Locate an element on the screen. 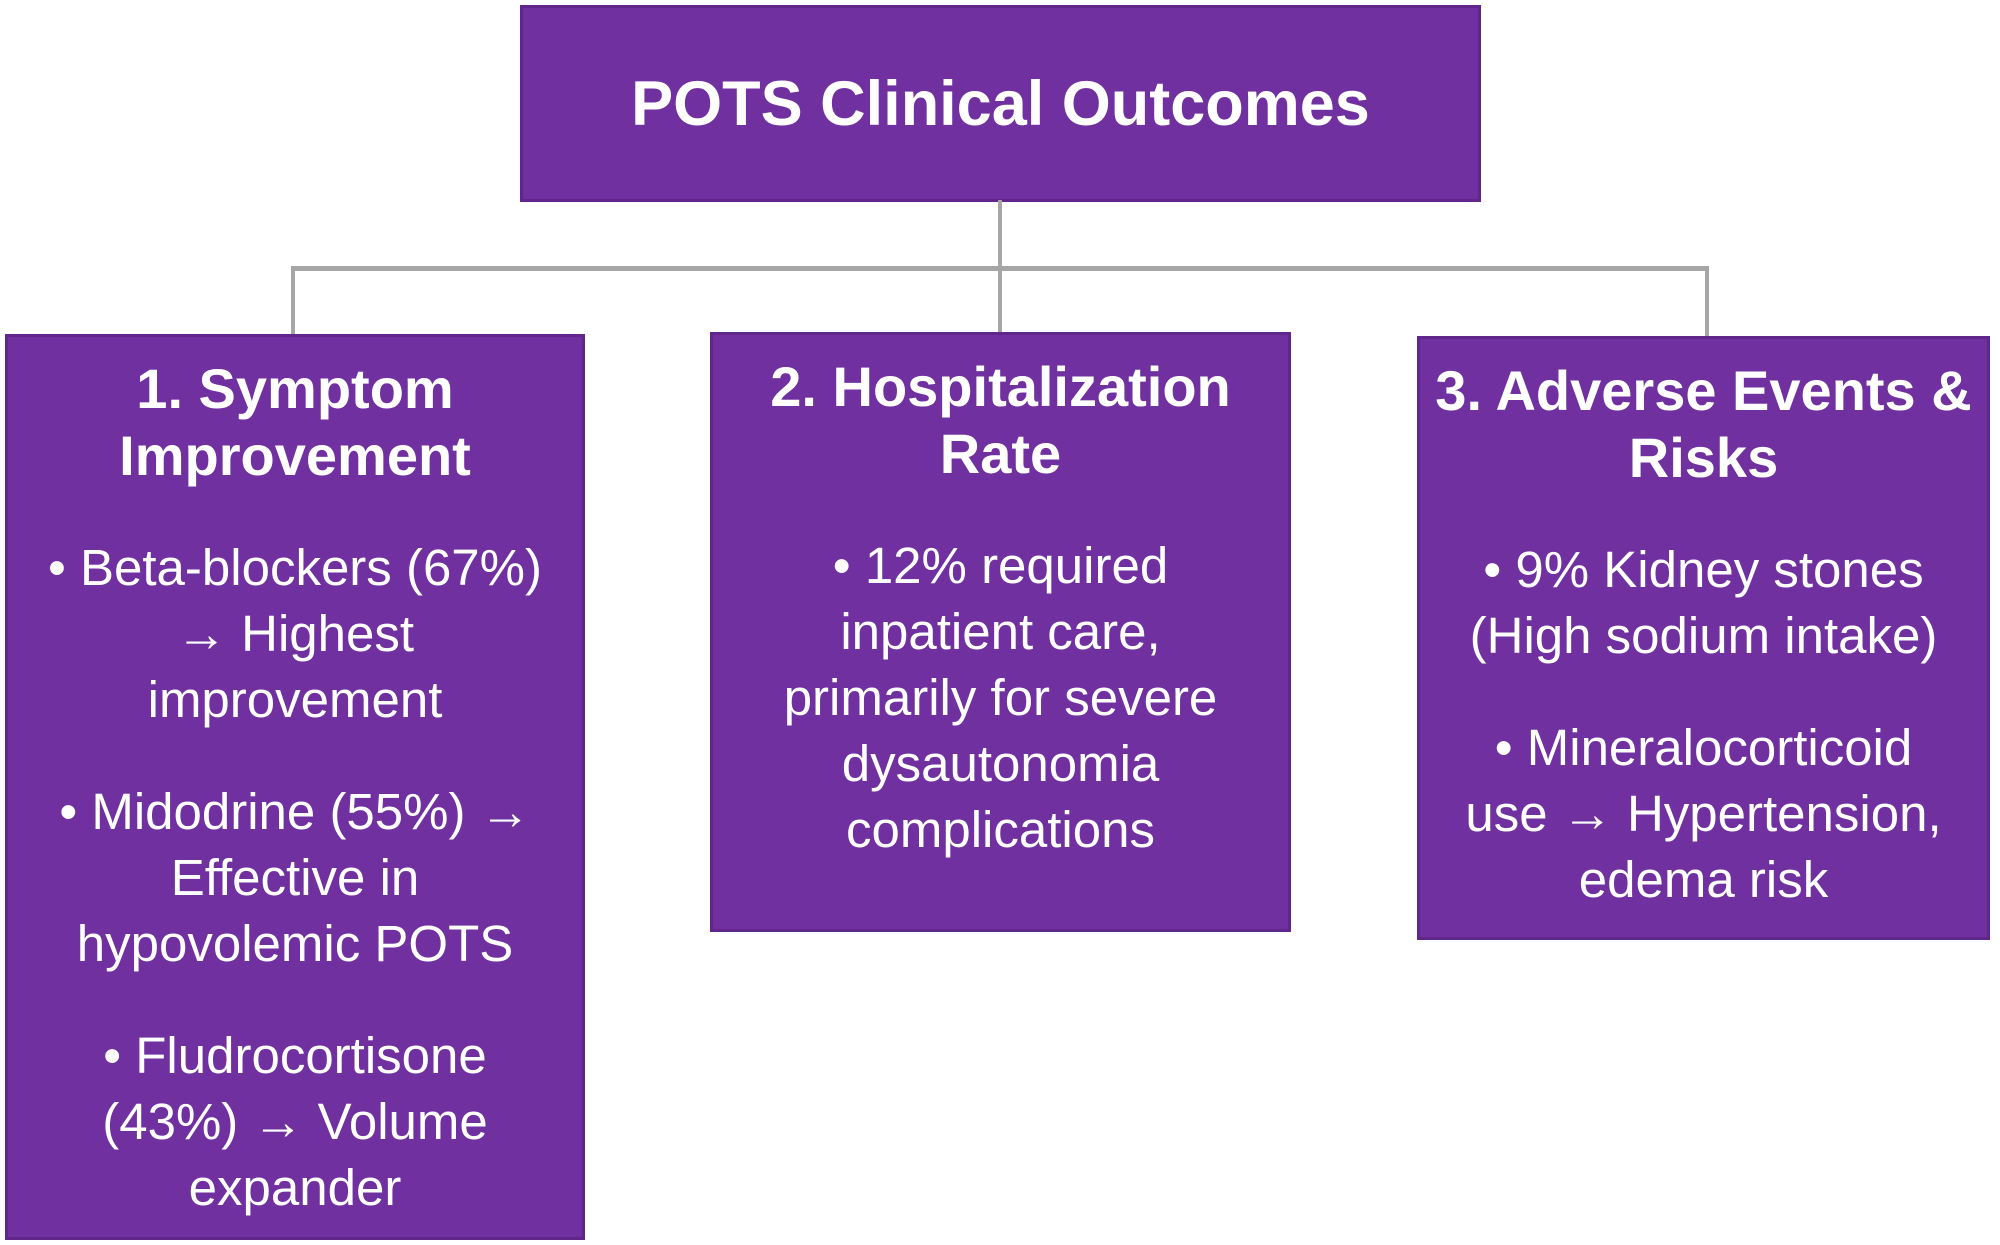  root-node-title: POTS Clinical Outcomes is located at coordinates (1000, 103).